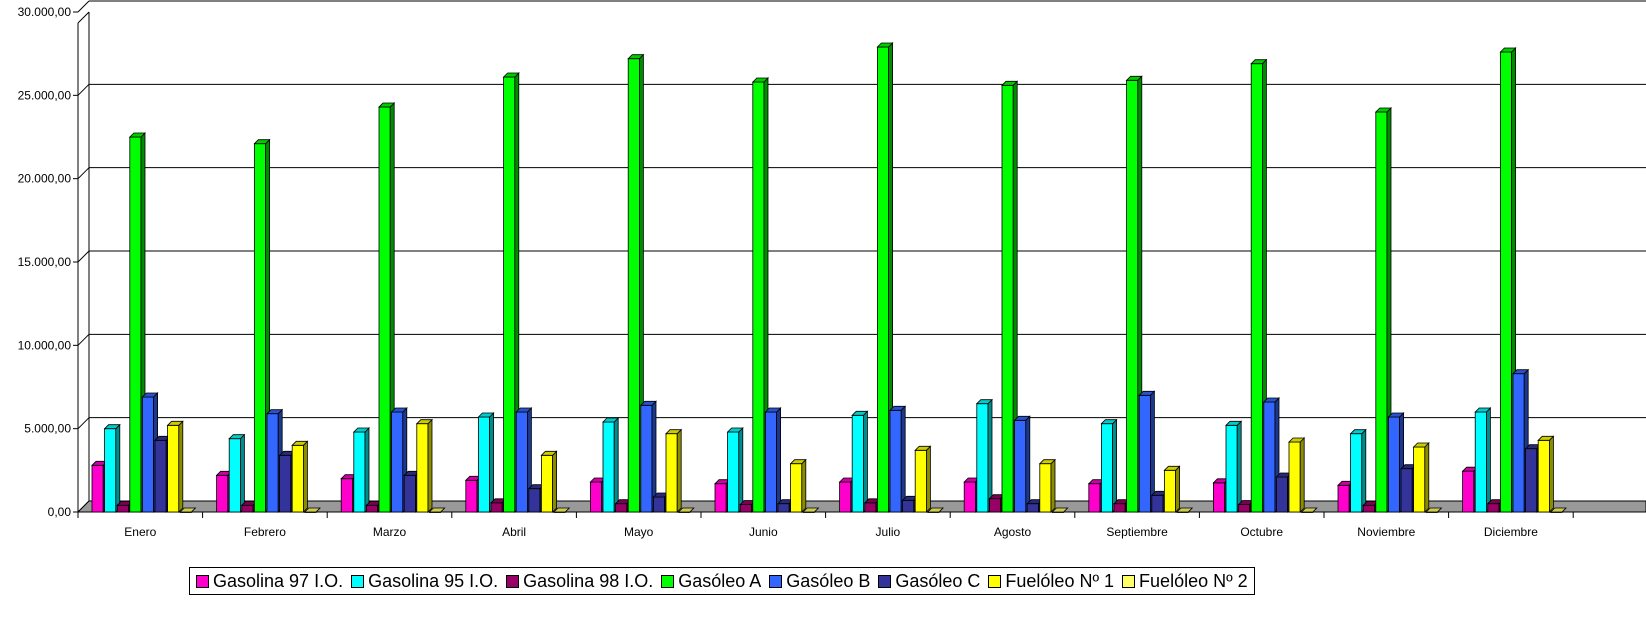 The image size is (1646, 630). What do you see at coordinates (1060, 580) in the screenshot?
I see `legend-label: Fuelóleo Nº 1` at bounding box center [1060, 580].